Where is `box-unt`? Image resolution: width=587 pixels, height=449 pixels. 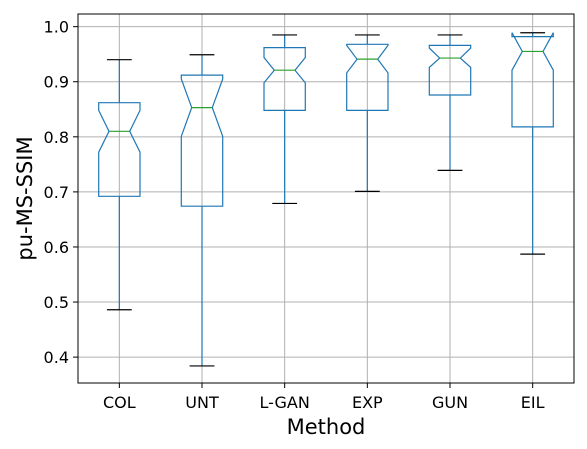 box-unt is located at coordinates (202, 210).